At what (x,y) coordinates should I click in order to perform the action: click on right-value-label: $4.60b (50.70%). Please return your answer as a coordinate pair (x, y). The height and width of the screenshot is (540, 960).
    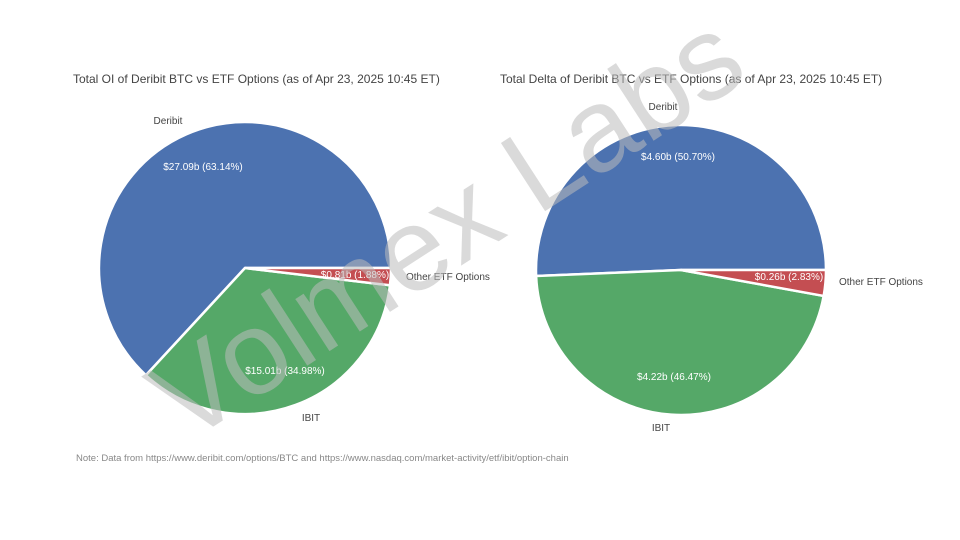
    Looking at the image, I should click on (678, 157).